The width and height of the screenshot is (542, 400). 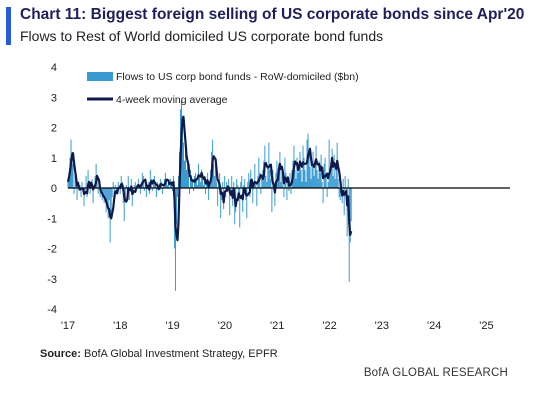 I want to click on source-text: BofA Global Investment Strategy, EPFR, so click(x=179, y=354).